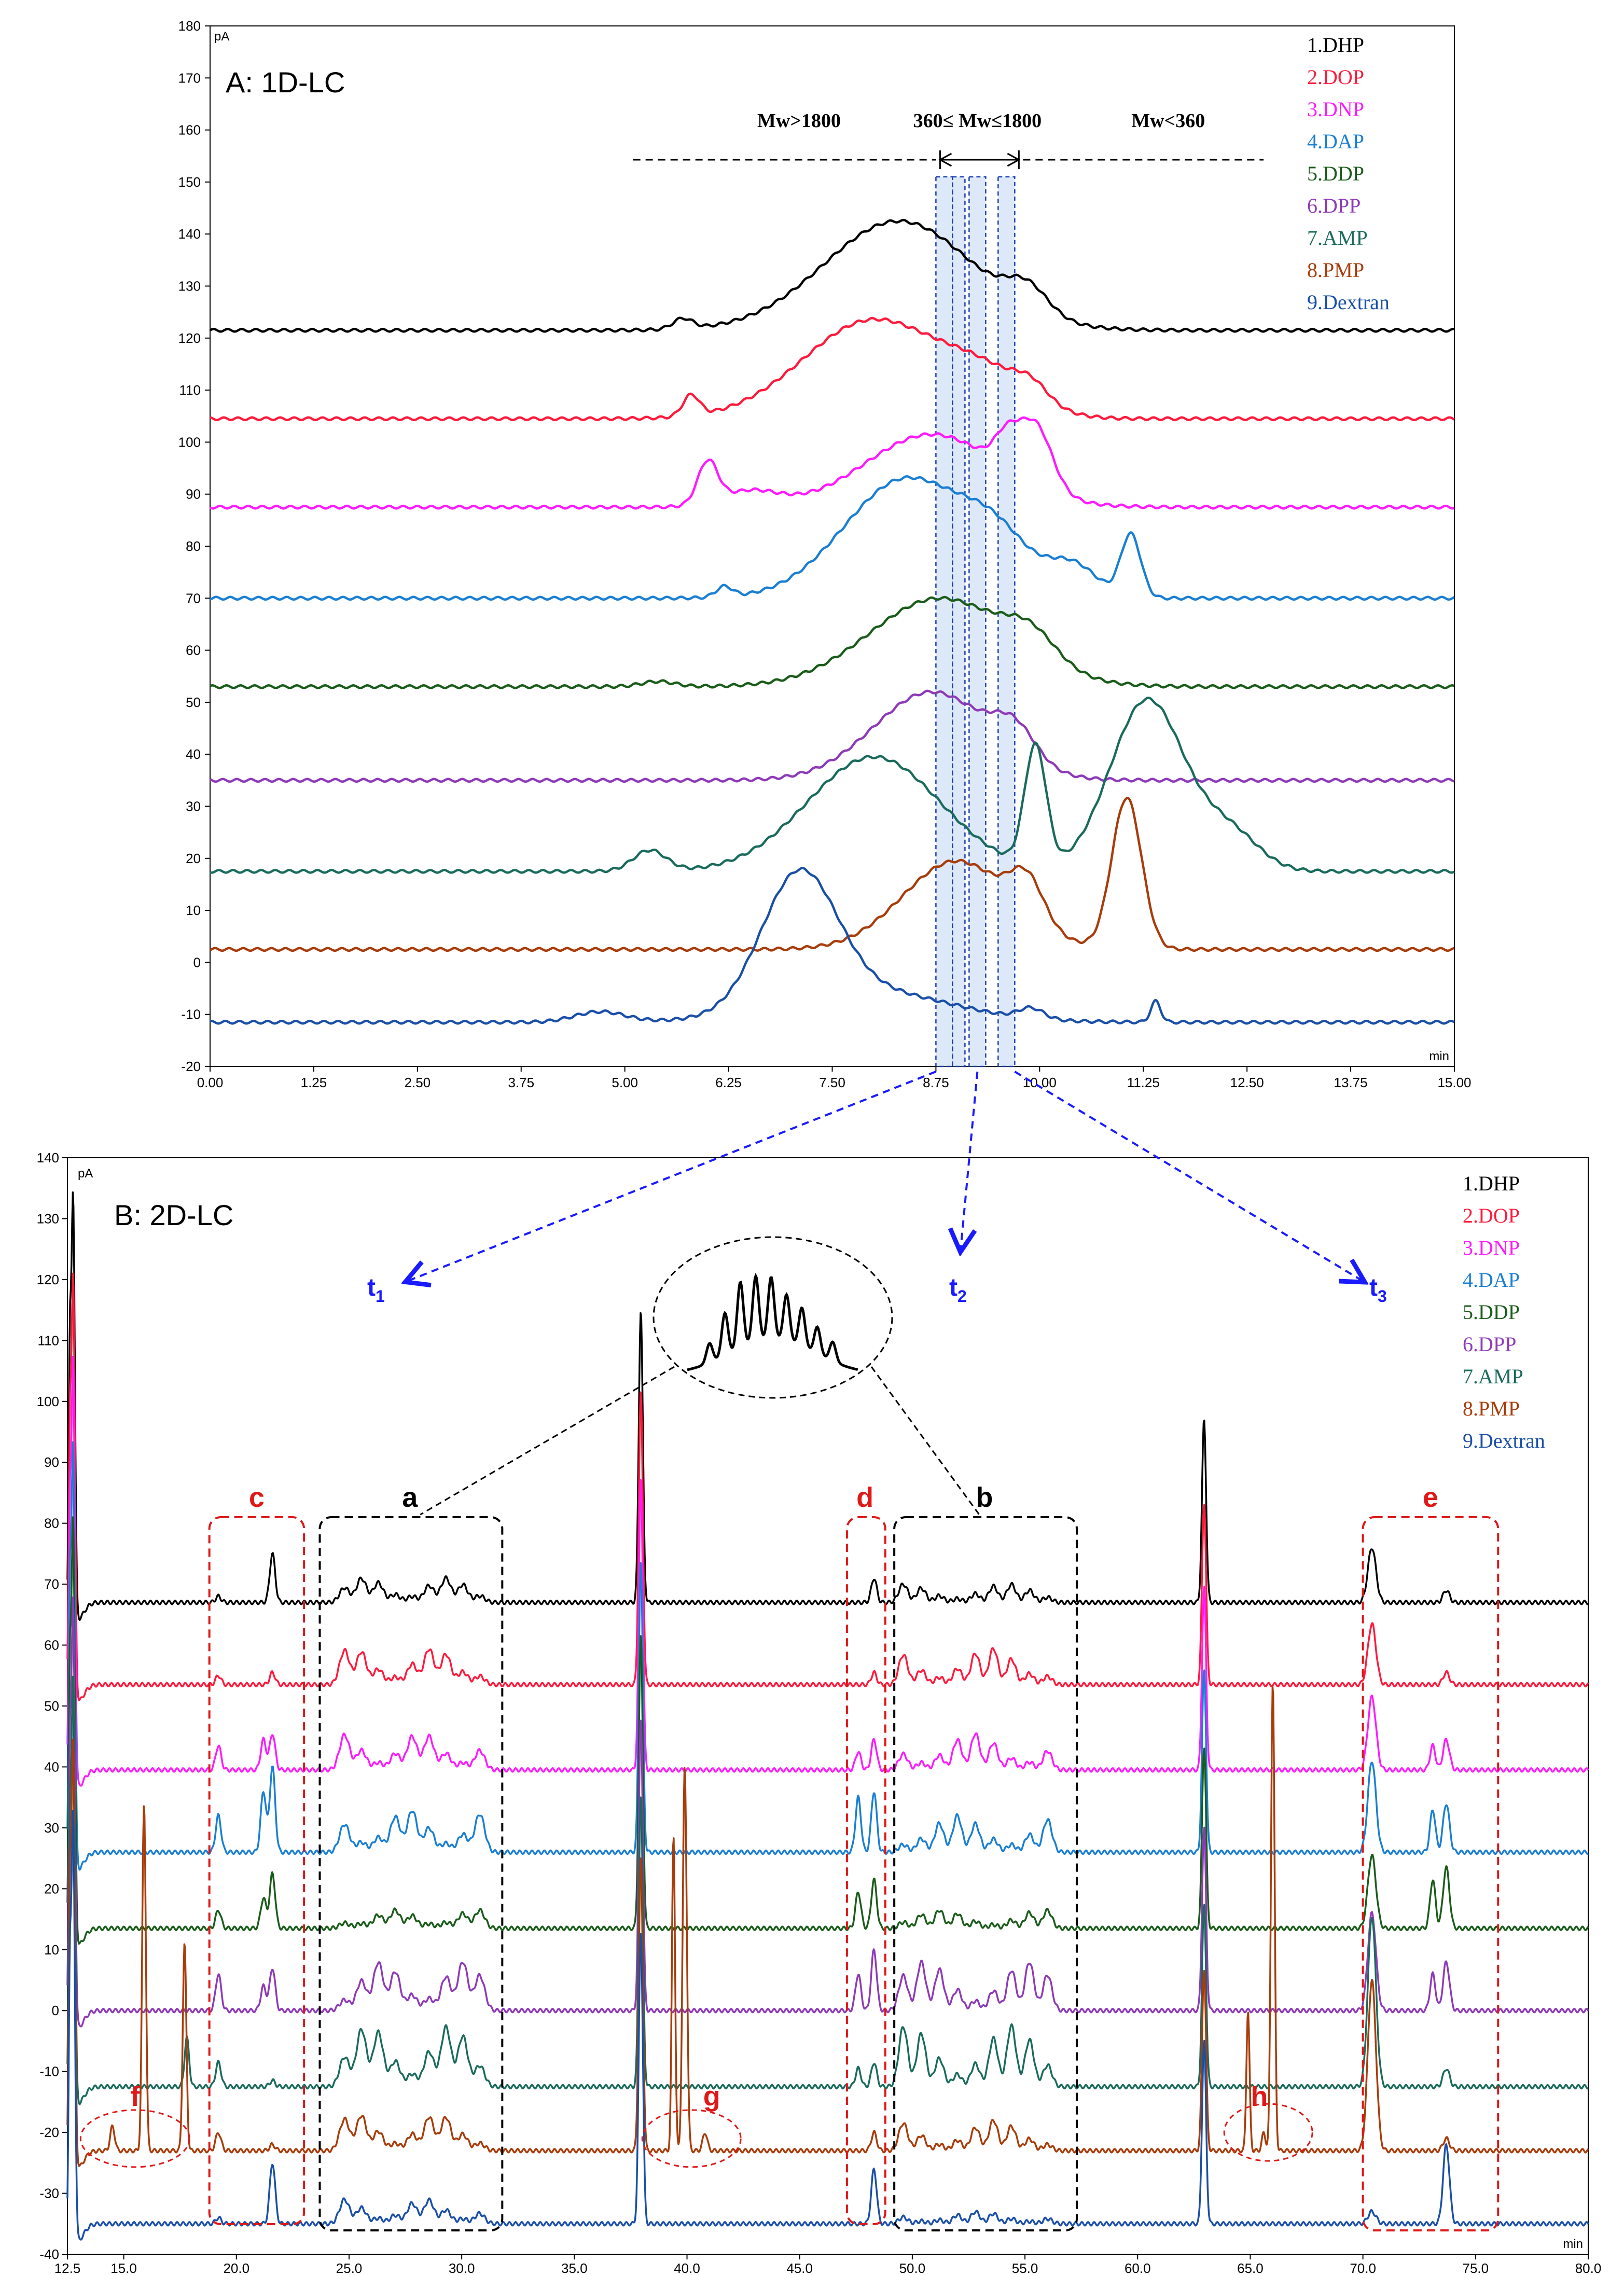  What do you see at coordinates (194, 754) in the screenshot?
I see `y-tick-label-a: 40` at bounding box center [194, 754].